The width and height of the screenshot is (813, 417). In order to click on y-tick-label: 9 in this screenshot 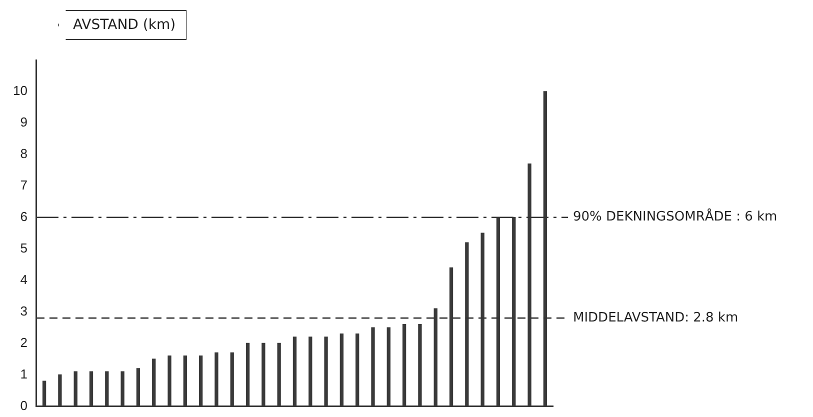, I will do `click(24, 122)`.